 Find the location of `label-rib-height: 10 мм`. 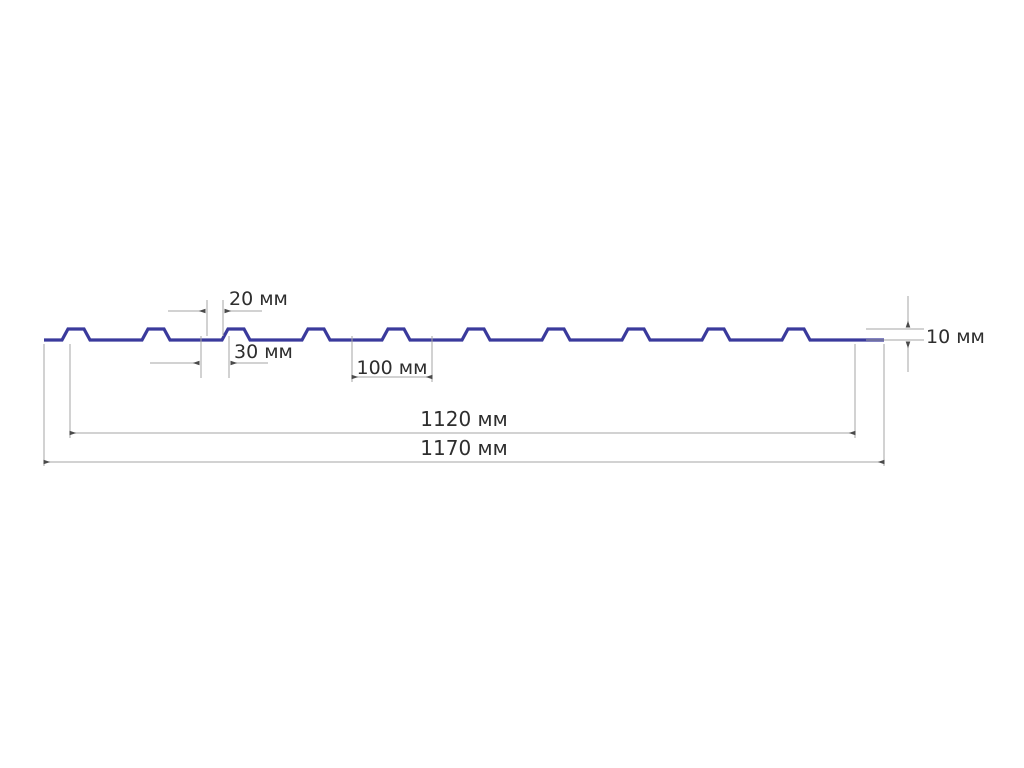

label-rib-height: 10 мм is located at coordinates (955, 337).